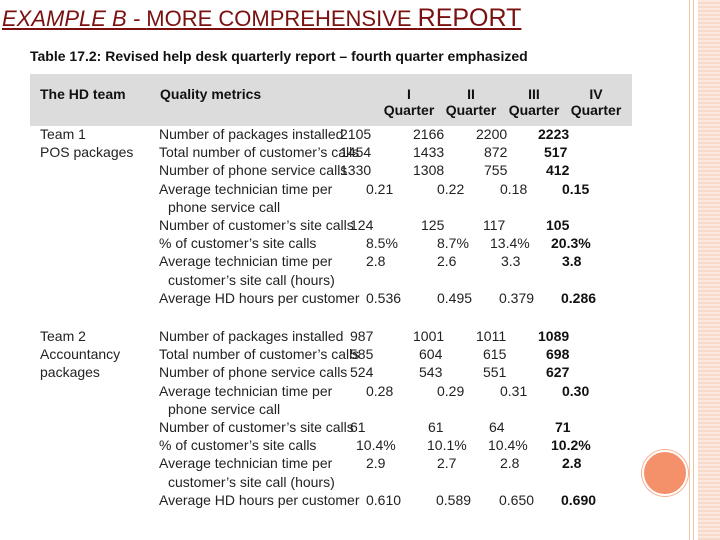 Image resolution: width=720 pixels, height=540 pixels. What do you see at coordinates (572, 463) in the screenshot?
I see `value-quarter-4: 2.8` at bounding box center [572, 463].